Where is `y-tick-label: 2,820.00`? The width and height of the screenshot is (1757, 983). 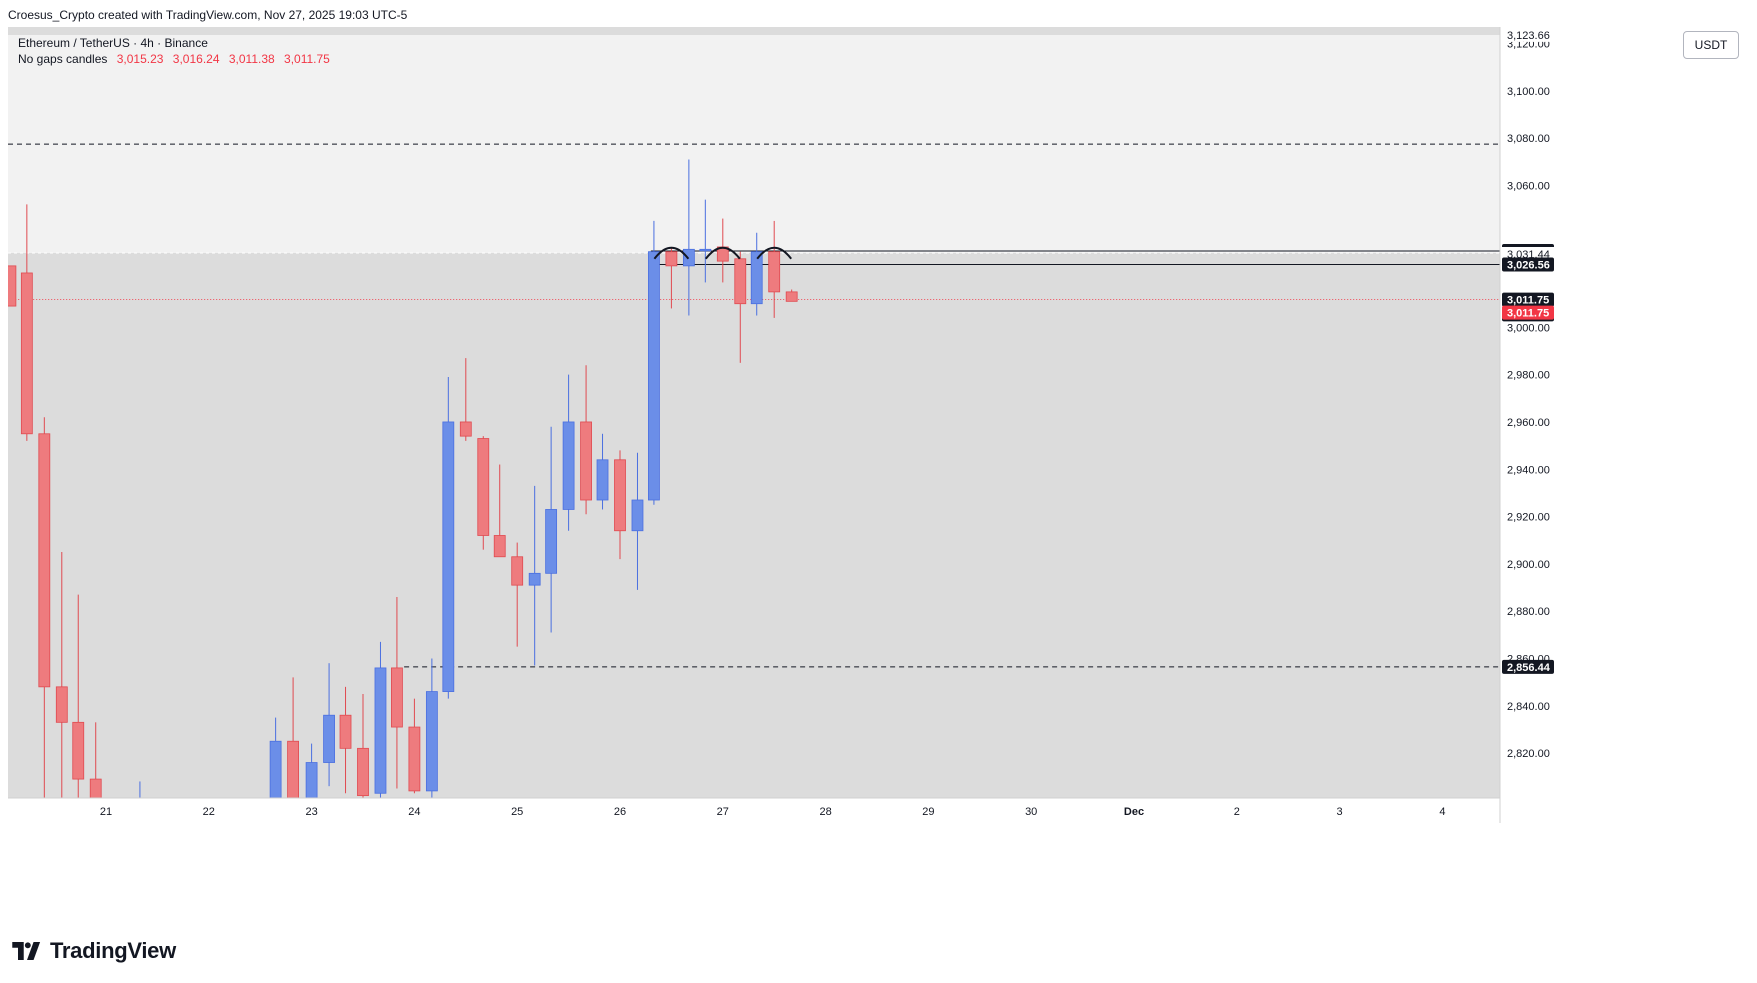 y-tick-label: 2,820.00 is located at coordinates (1528, 754).